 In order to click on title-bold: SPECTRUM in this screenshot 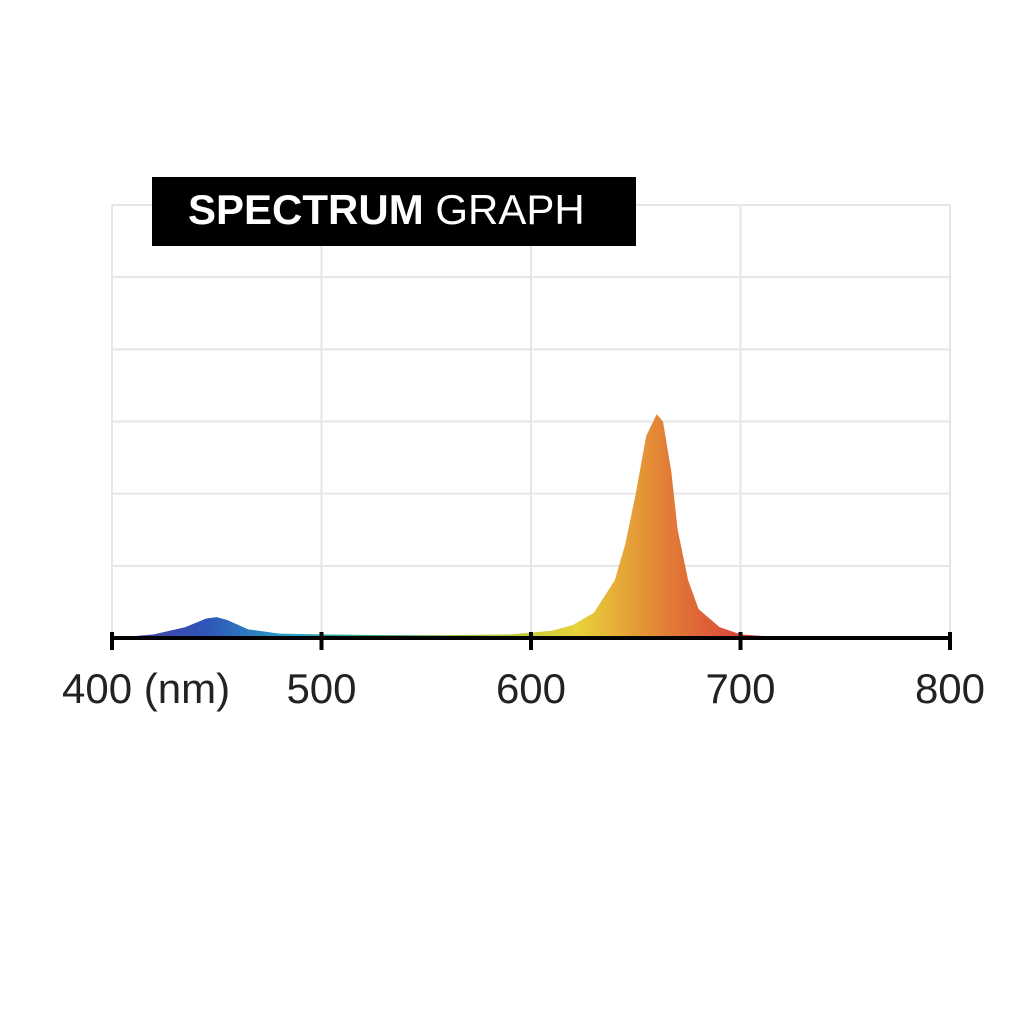, I will do `click(306, 209)`.